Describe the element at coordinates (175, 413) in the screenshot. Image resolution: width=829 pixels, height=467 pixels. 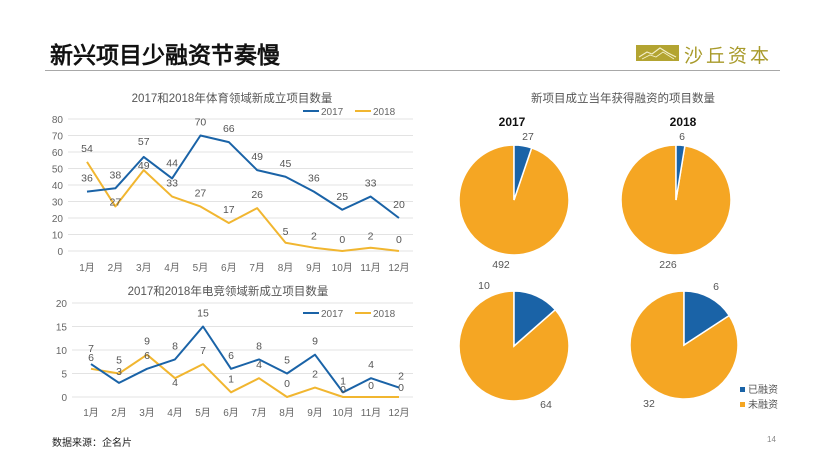
I see `x-tick-label: 4月` at that location.